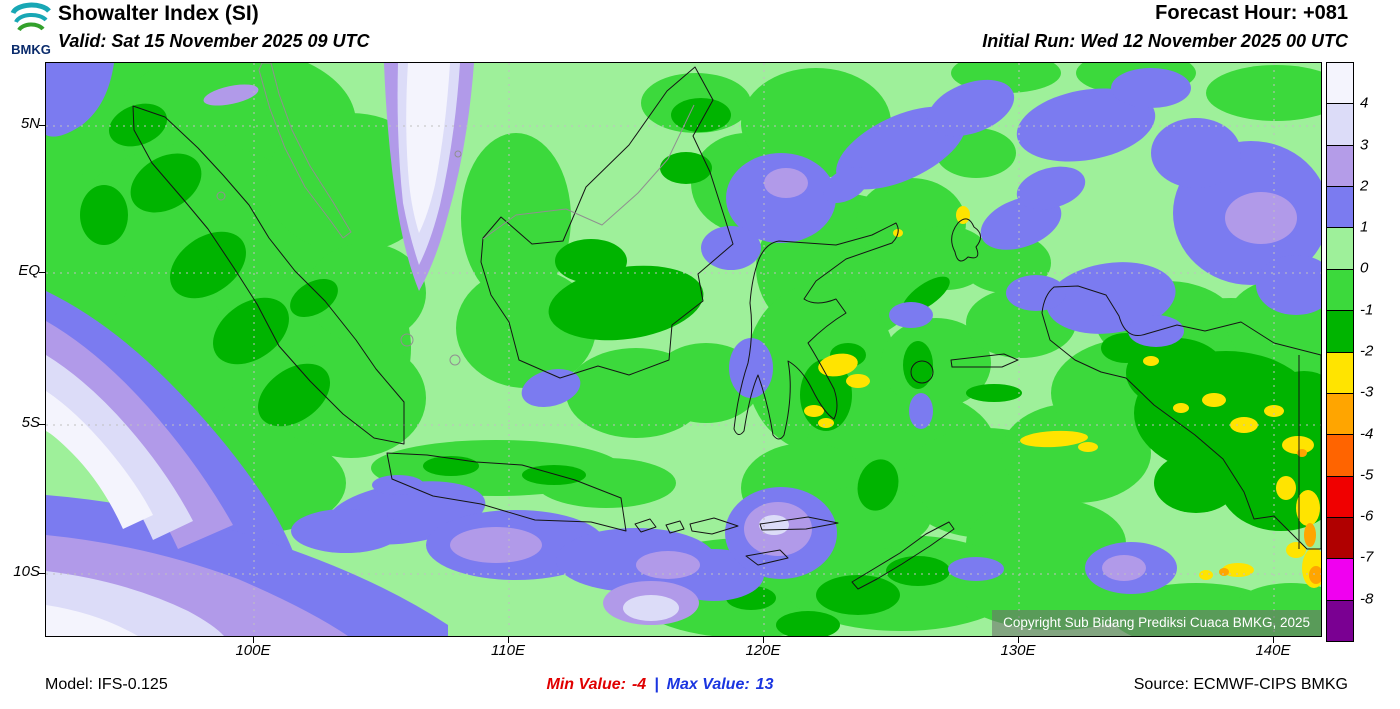  What do you see at coordinates (455, 214) in the screenshot?
I see `coastlines-secondary` at bounding box center [455, 214].